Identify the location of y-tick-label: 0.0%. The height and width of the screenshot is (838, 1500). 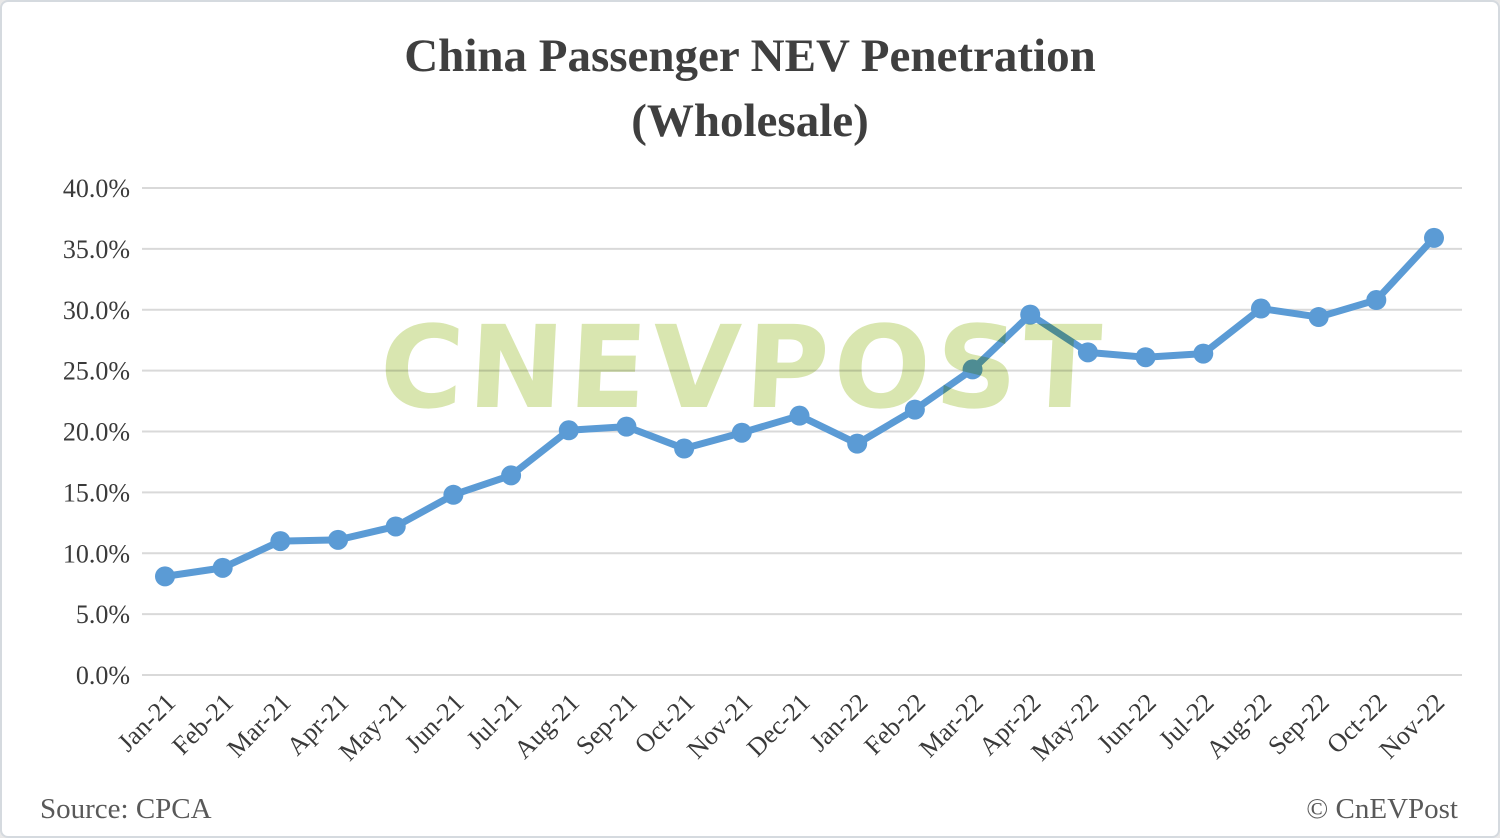
(103, 675).